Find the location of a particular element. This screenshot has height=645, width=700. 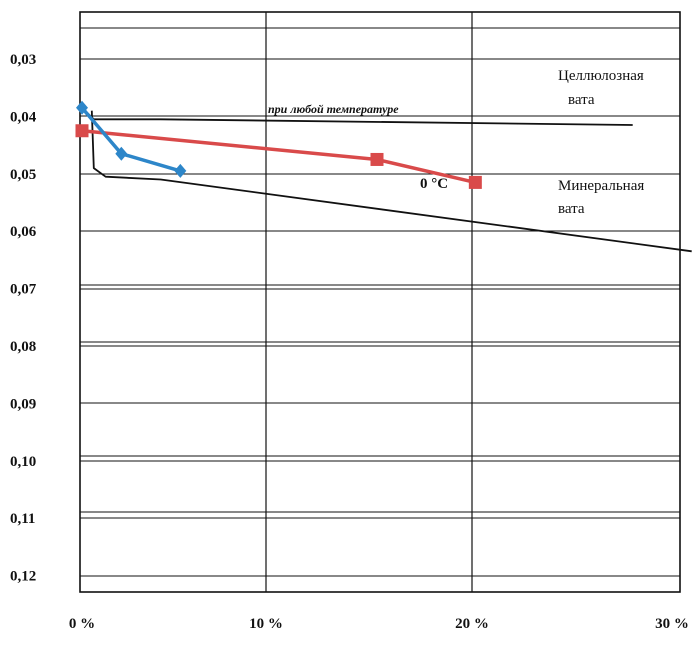

y-tick-label: 0,08 is located at coordinates (23, 347).